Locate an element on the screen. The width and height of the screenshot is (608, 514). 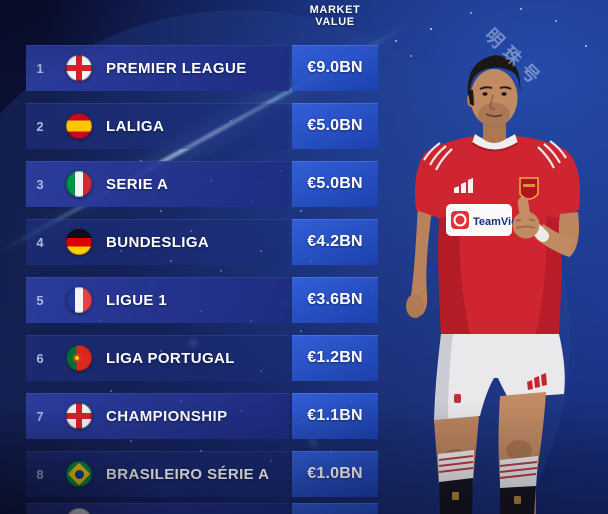
club-crest-icon is located at coordinates (529, 188).